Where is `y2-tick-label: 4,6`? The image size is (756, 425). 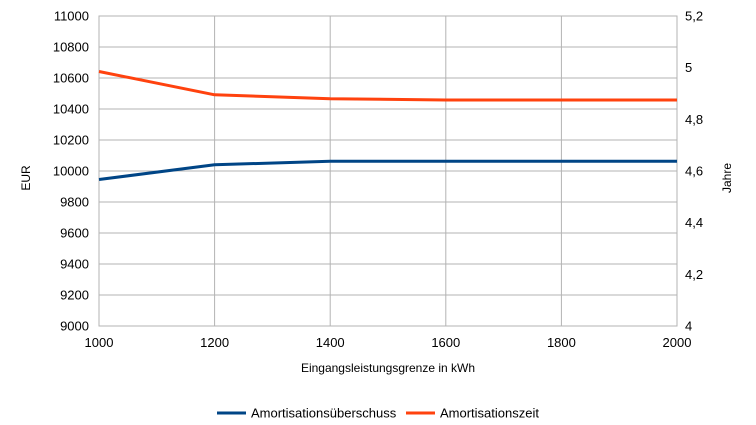 y2-tick-label: 4,6 is located at coordinates (694, 171).